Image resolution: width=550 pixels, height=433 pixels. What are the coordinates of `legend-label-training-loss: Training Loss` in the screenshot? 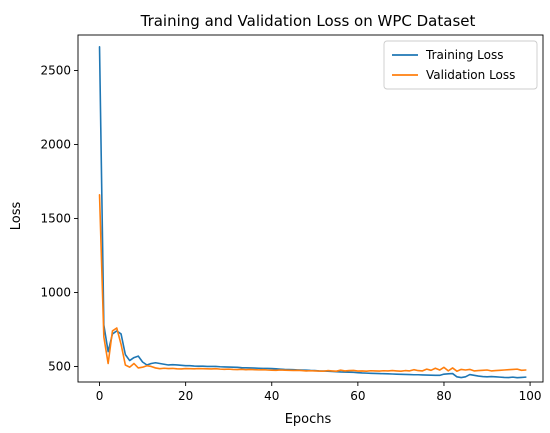 It's located at (464, 55).